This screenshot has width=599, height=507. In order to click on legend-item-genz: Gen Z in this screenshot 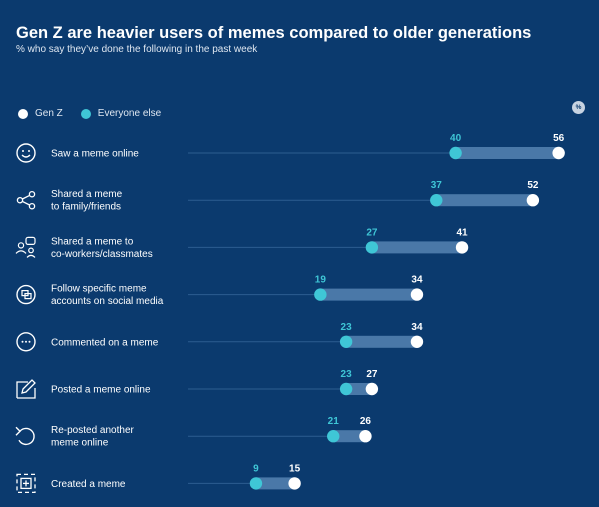, I will do `click(40, 113)`.